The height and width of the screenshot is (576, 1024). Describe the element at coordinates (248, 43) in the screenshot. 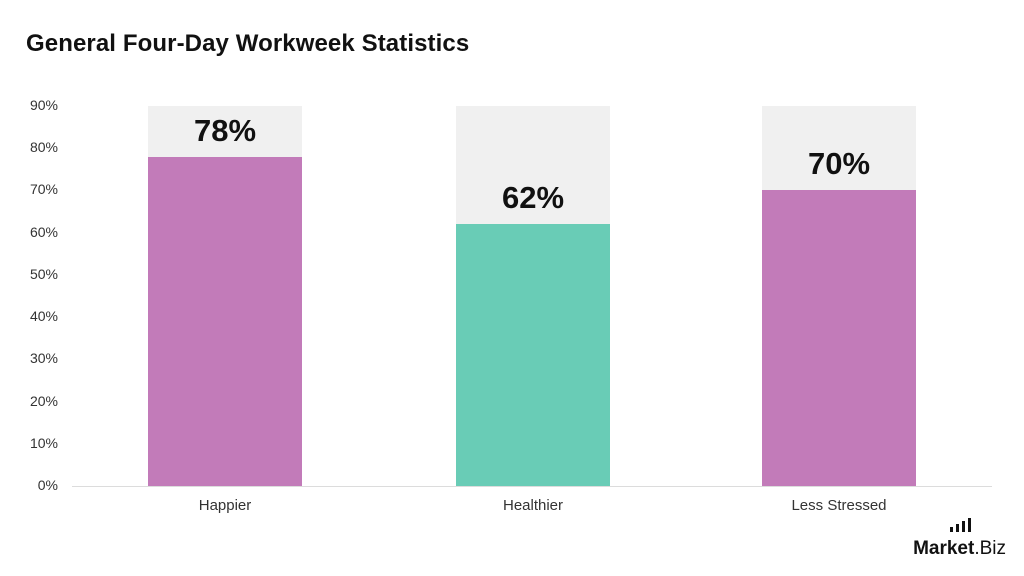

I see `chart-title: General Four-Day Workweek Statistics` at that location.